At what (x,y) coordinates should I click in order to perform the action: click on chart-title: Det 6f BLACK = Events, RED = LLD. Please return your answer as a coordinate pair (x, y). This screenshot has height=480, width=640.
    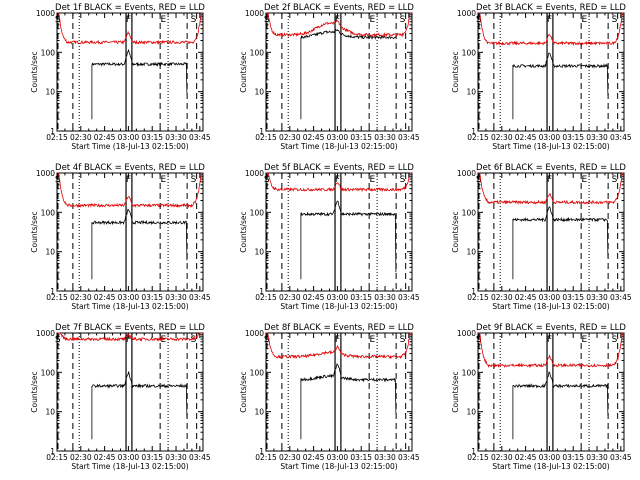
    Looking at the image, I should click on (551, 168).